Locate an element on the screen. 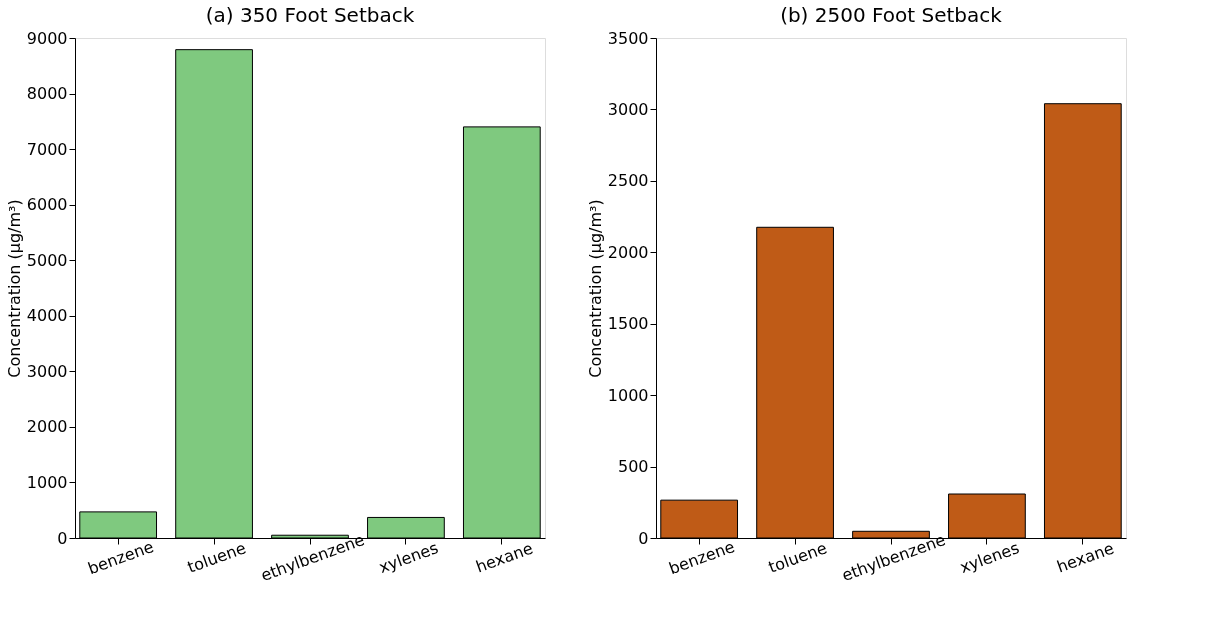 This screenshot has height=618, width=1211. y-tick-label: 2500 is located at coordinates (628, 181).